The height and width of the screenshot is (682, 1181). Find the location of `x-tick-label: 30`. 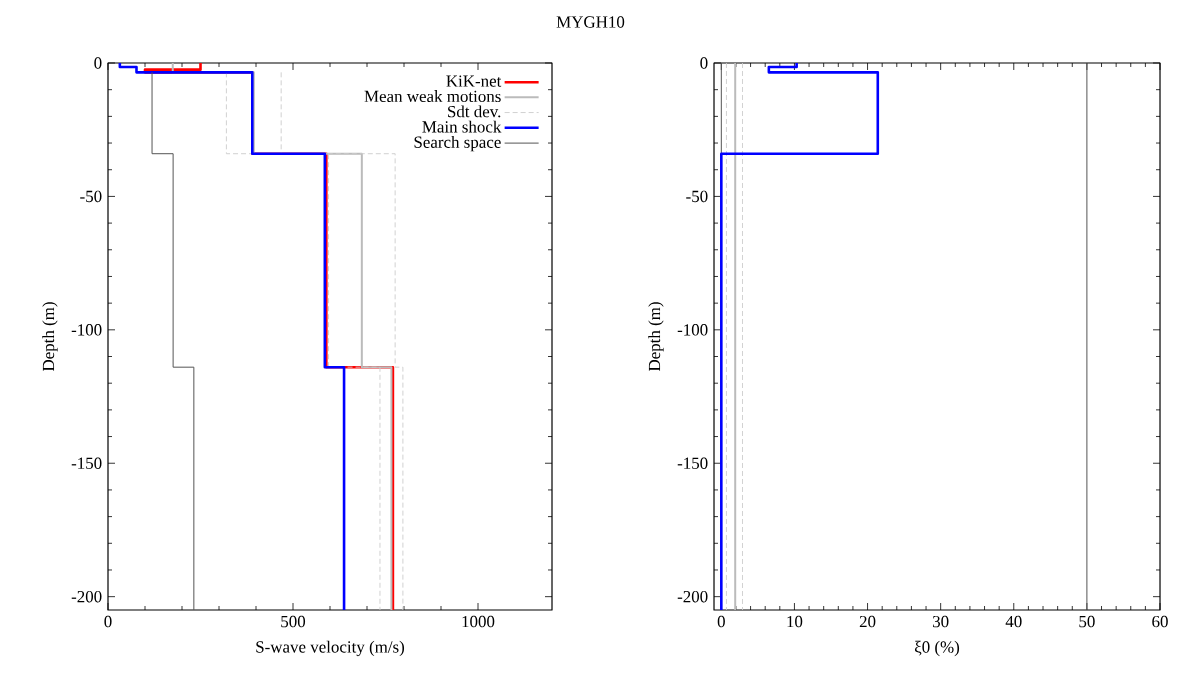

x-tick-label: 30 is located at coordinates (941, 621).